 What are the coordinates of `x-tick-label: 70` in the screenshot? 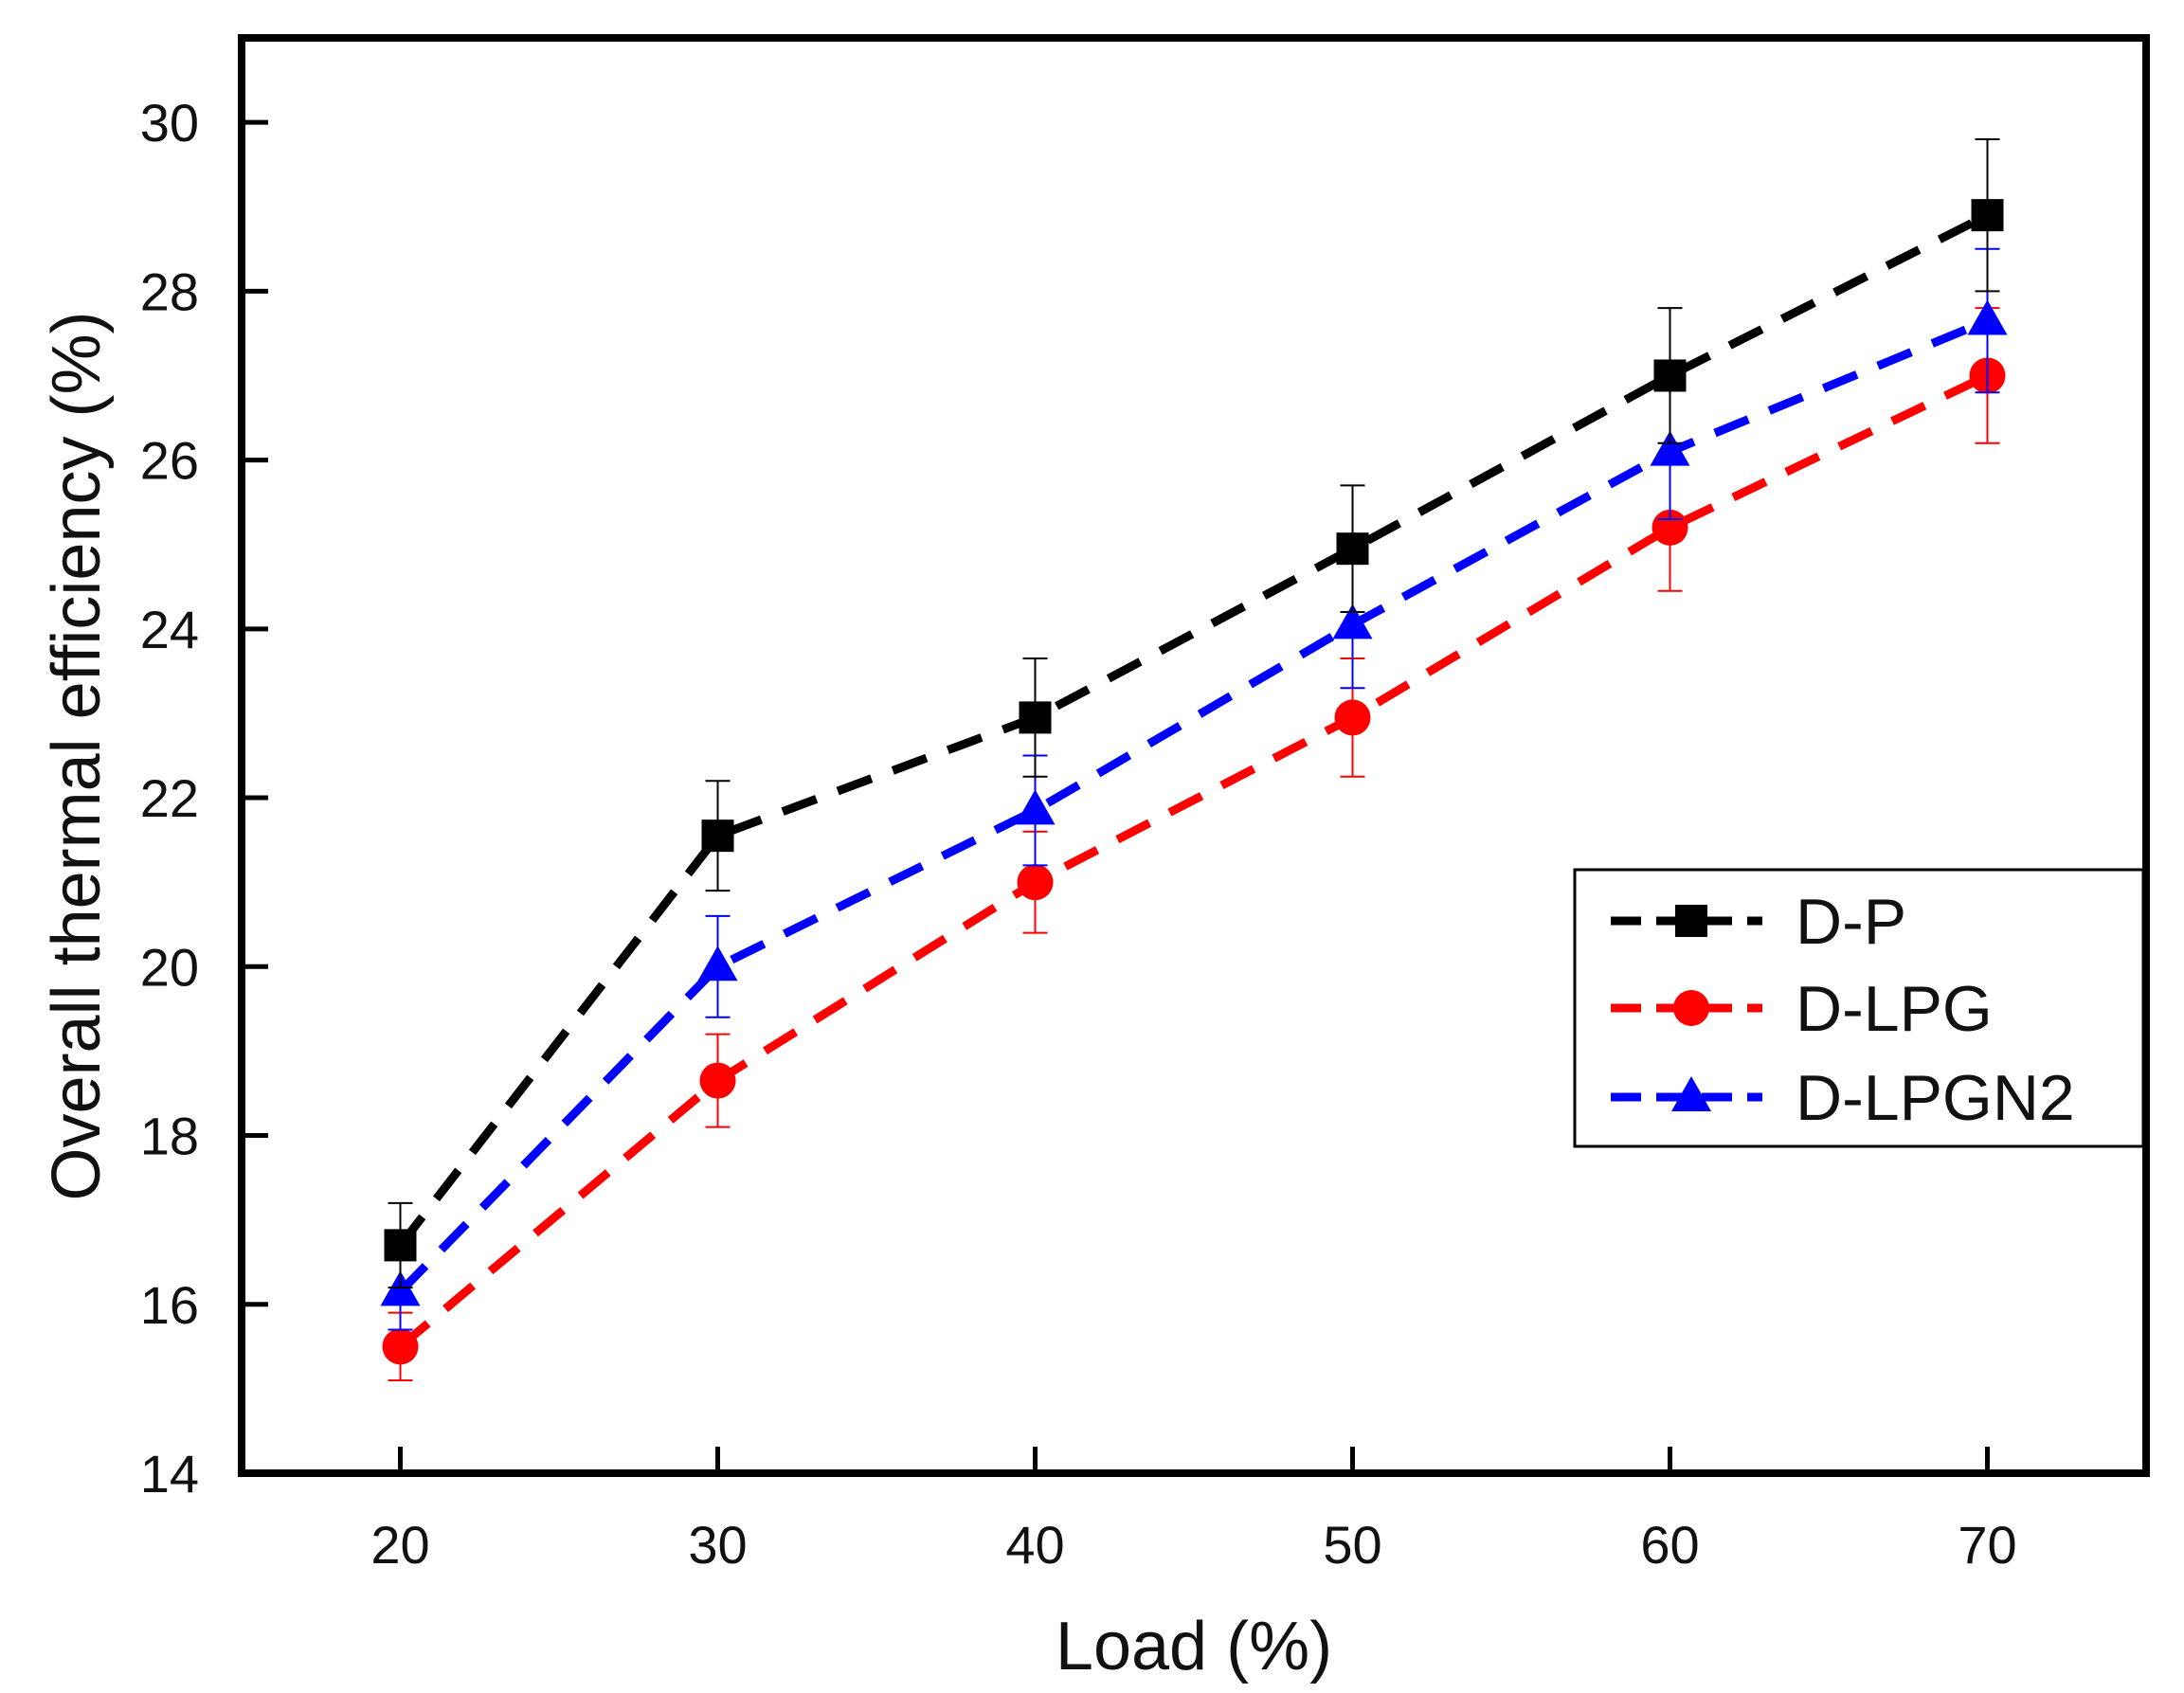 It's located at (1987, 1545).